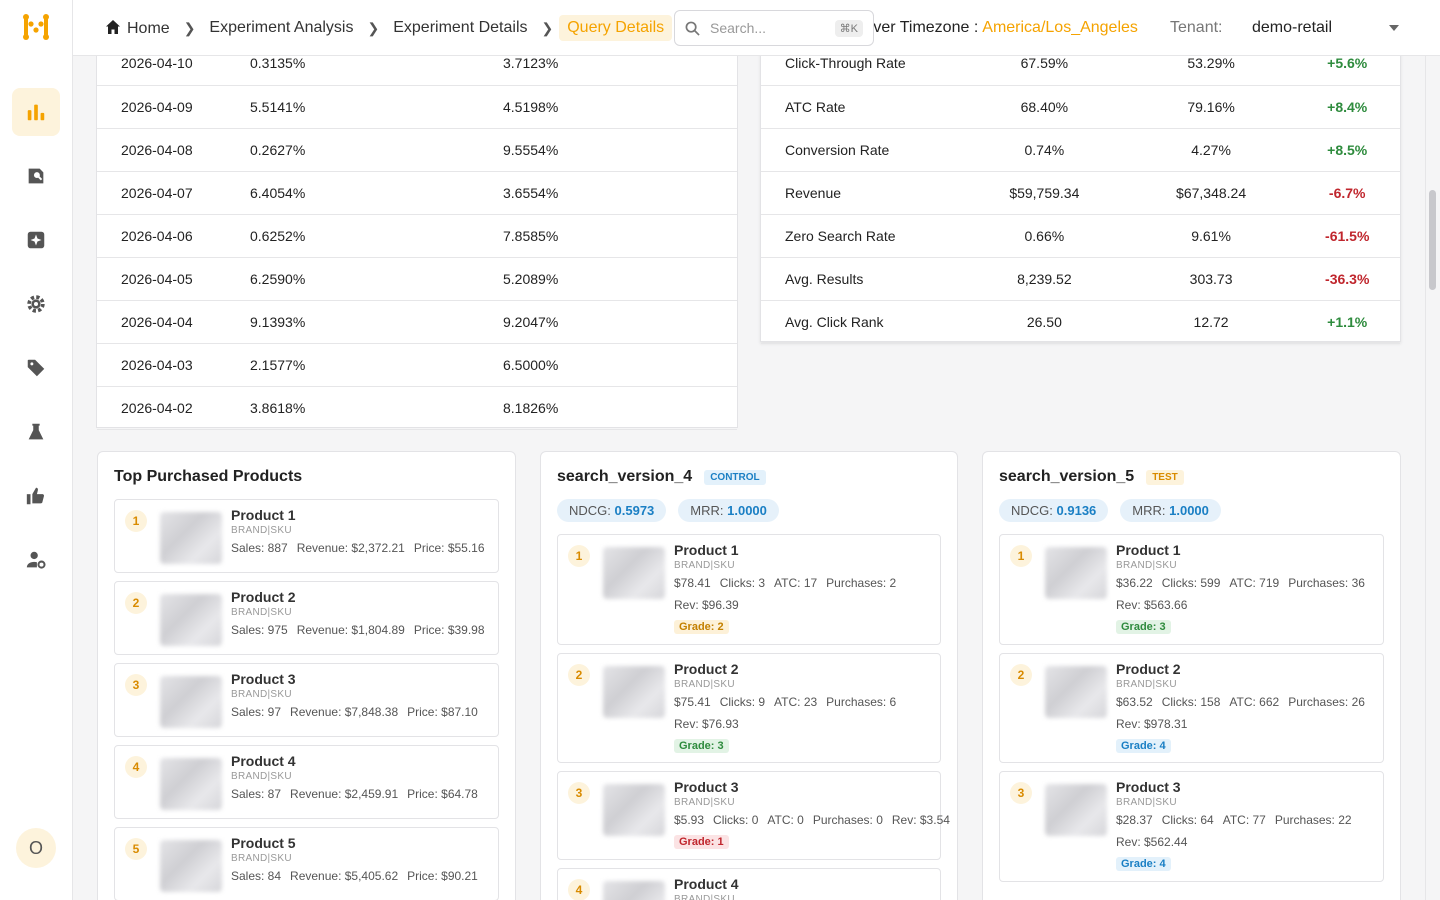 This screenshot has width=1440, height=900. I want to click on stat: Purchases: 0, so click(847, 820).